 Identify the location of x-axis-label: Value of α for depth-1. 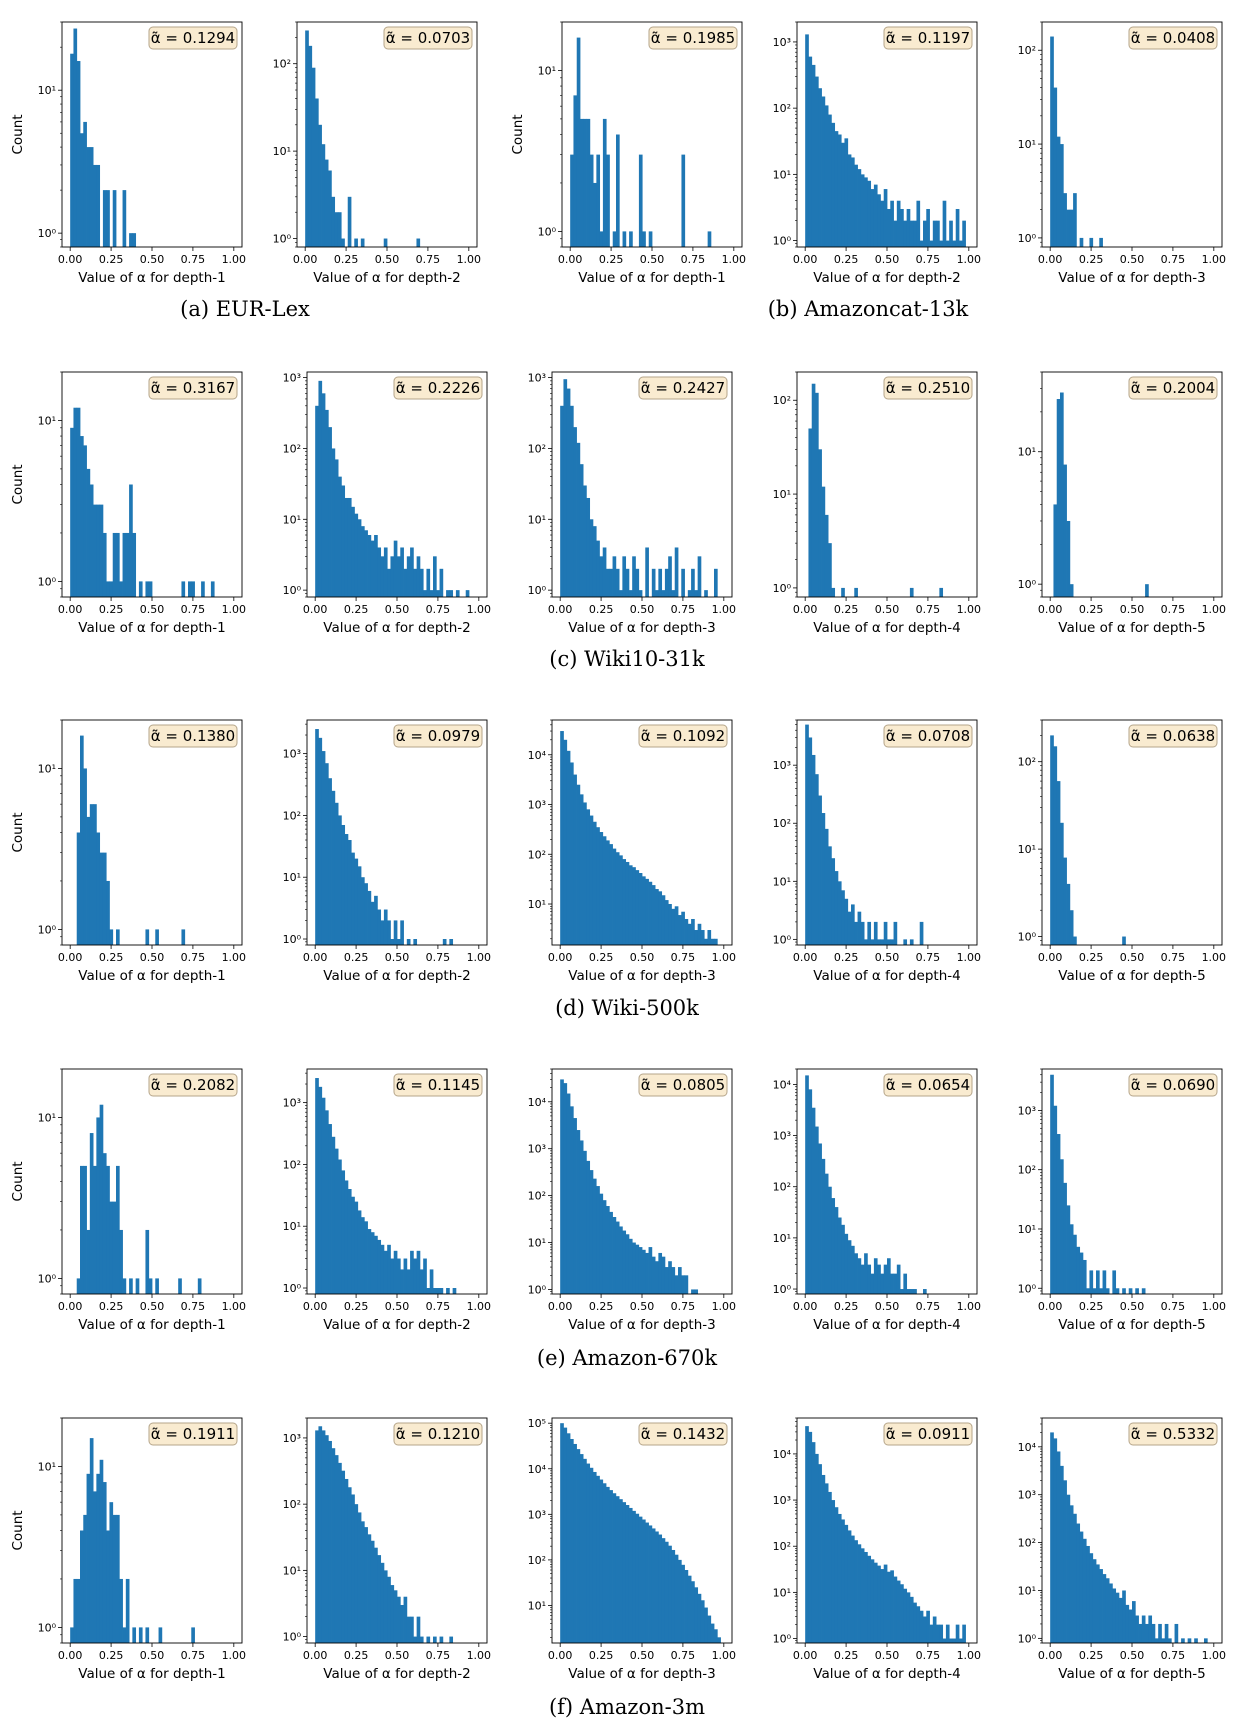
(651, 278).